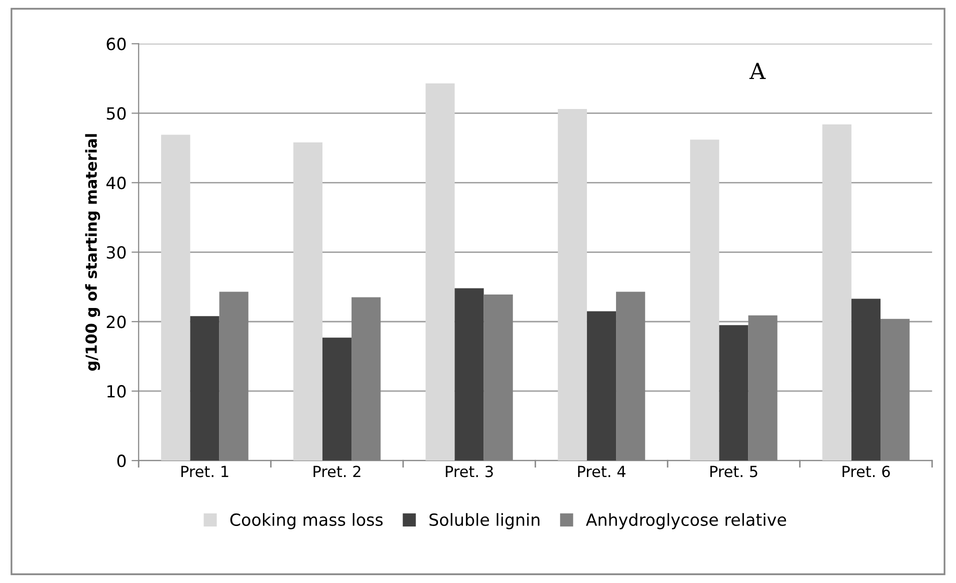 This screenshot has height=583, width=956. What do you see at coordinates (116, 113) in the screenshot?
I see `y-tick-label: 50` at bounding box center [116, 113].